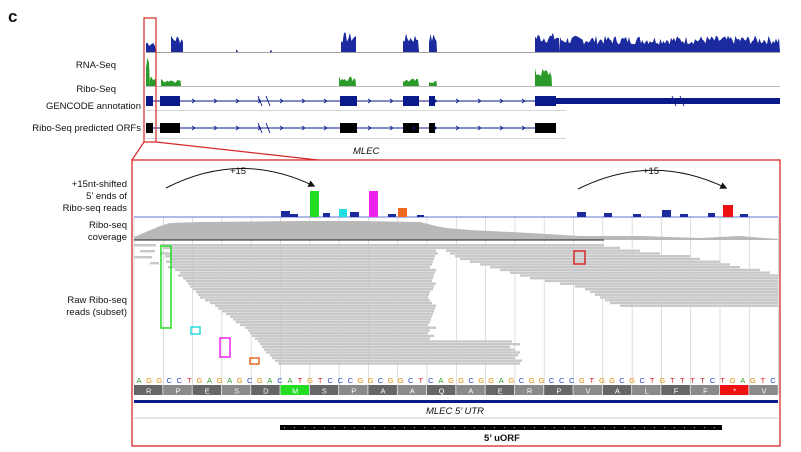 The width and height of the screenshot is (801, 452). I want to click on coverage-label-1: Ribo-seq, so click(108, 225).